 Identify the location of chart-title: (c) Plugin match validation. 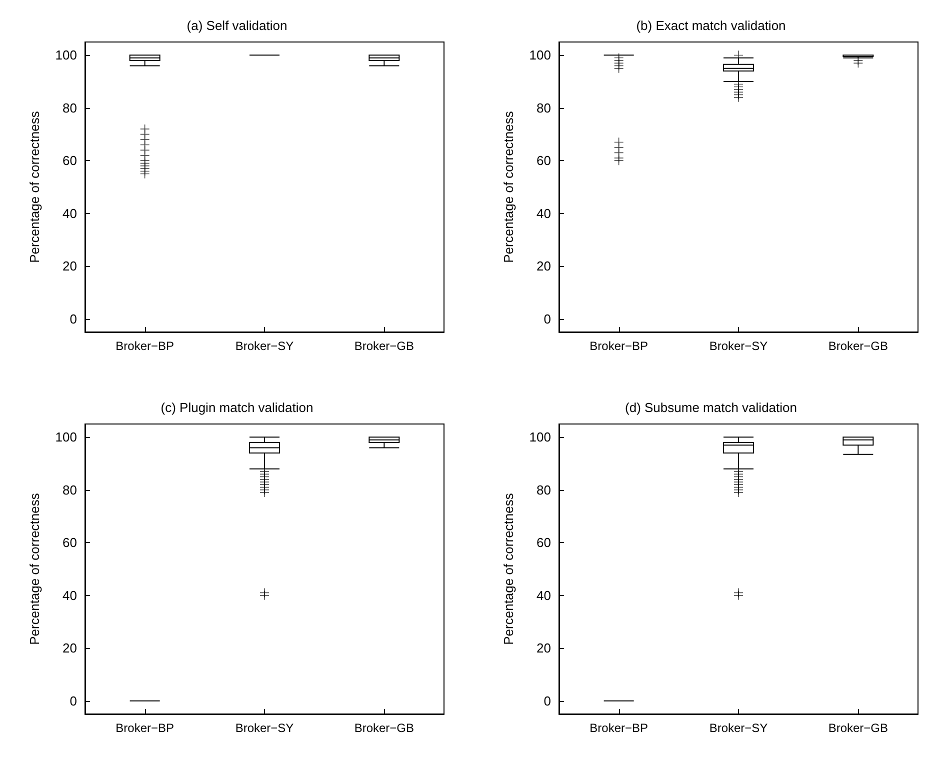
(237, 407).